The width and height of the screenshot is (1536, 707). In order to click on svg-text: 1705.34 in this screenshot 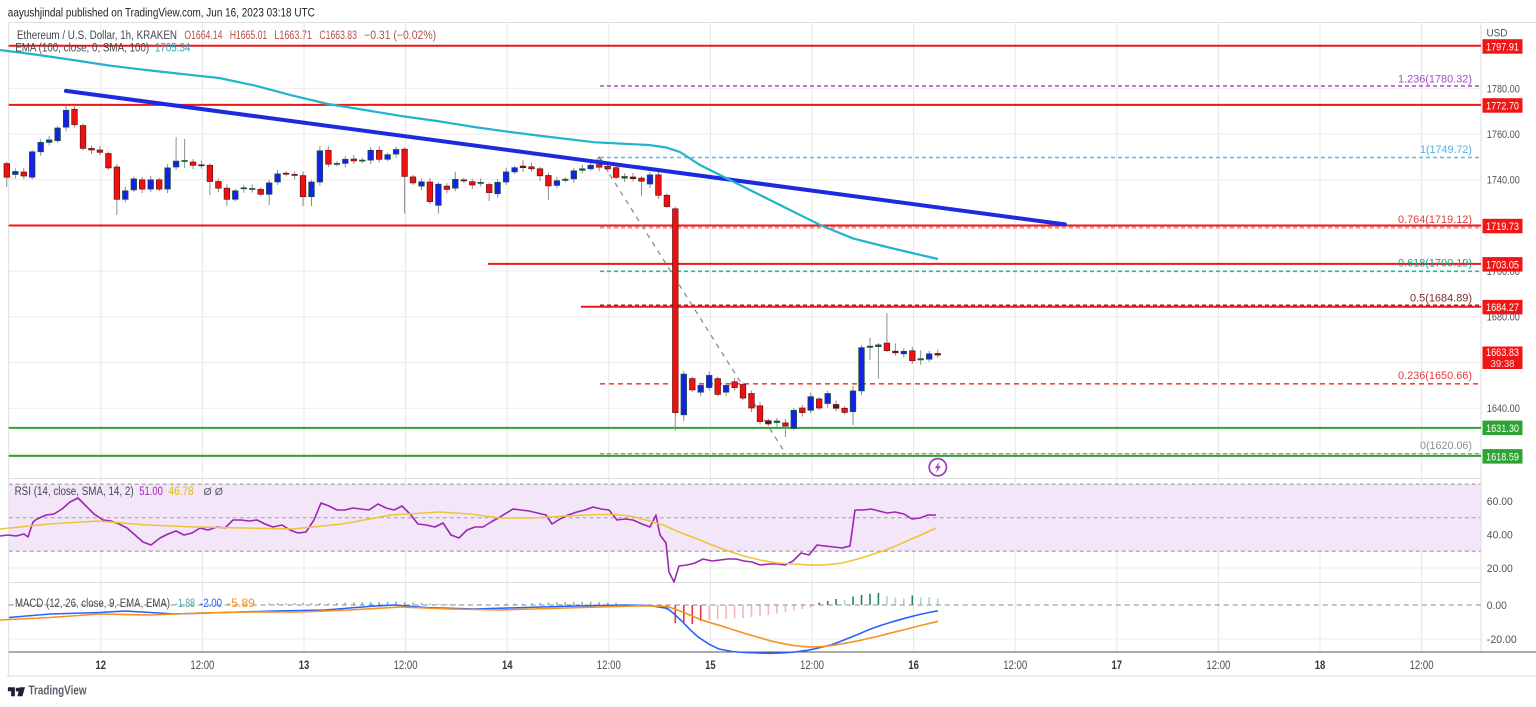, I will do `click(173, 48)`.